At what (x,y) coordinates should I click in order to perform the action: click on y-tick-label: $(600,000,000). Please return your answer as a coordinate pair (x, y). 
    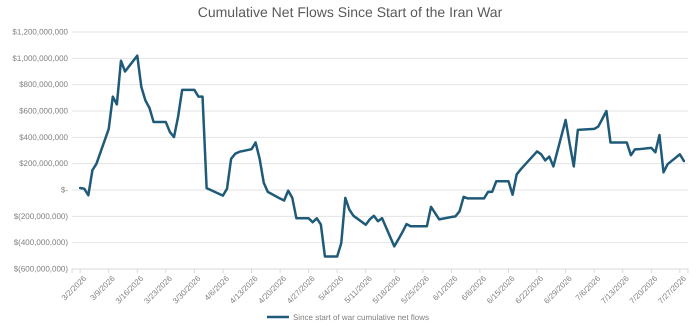
    Looking at the image, I should click on (41, 269).